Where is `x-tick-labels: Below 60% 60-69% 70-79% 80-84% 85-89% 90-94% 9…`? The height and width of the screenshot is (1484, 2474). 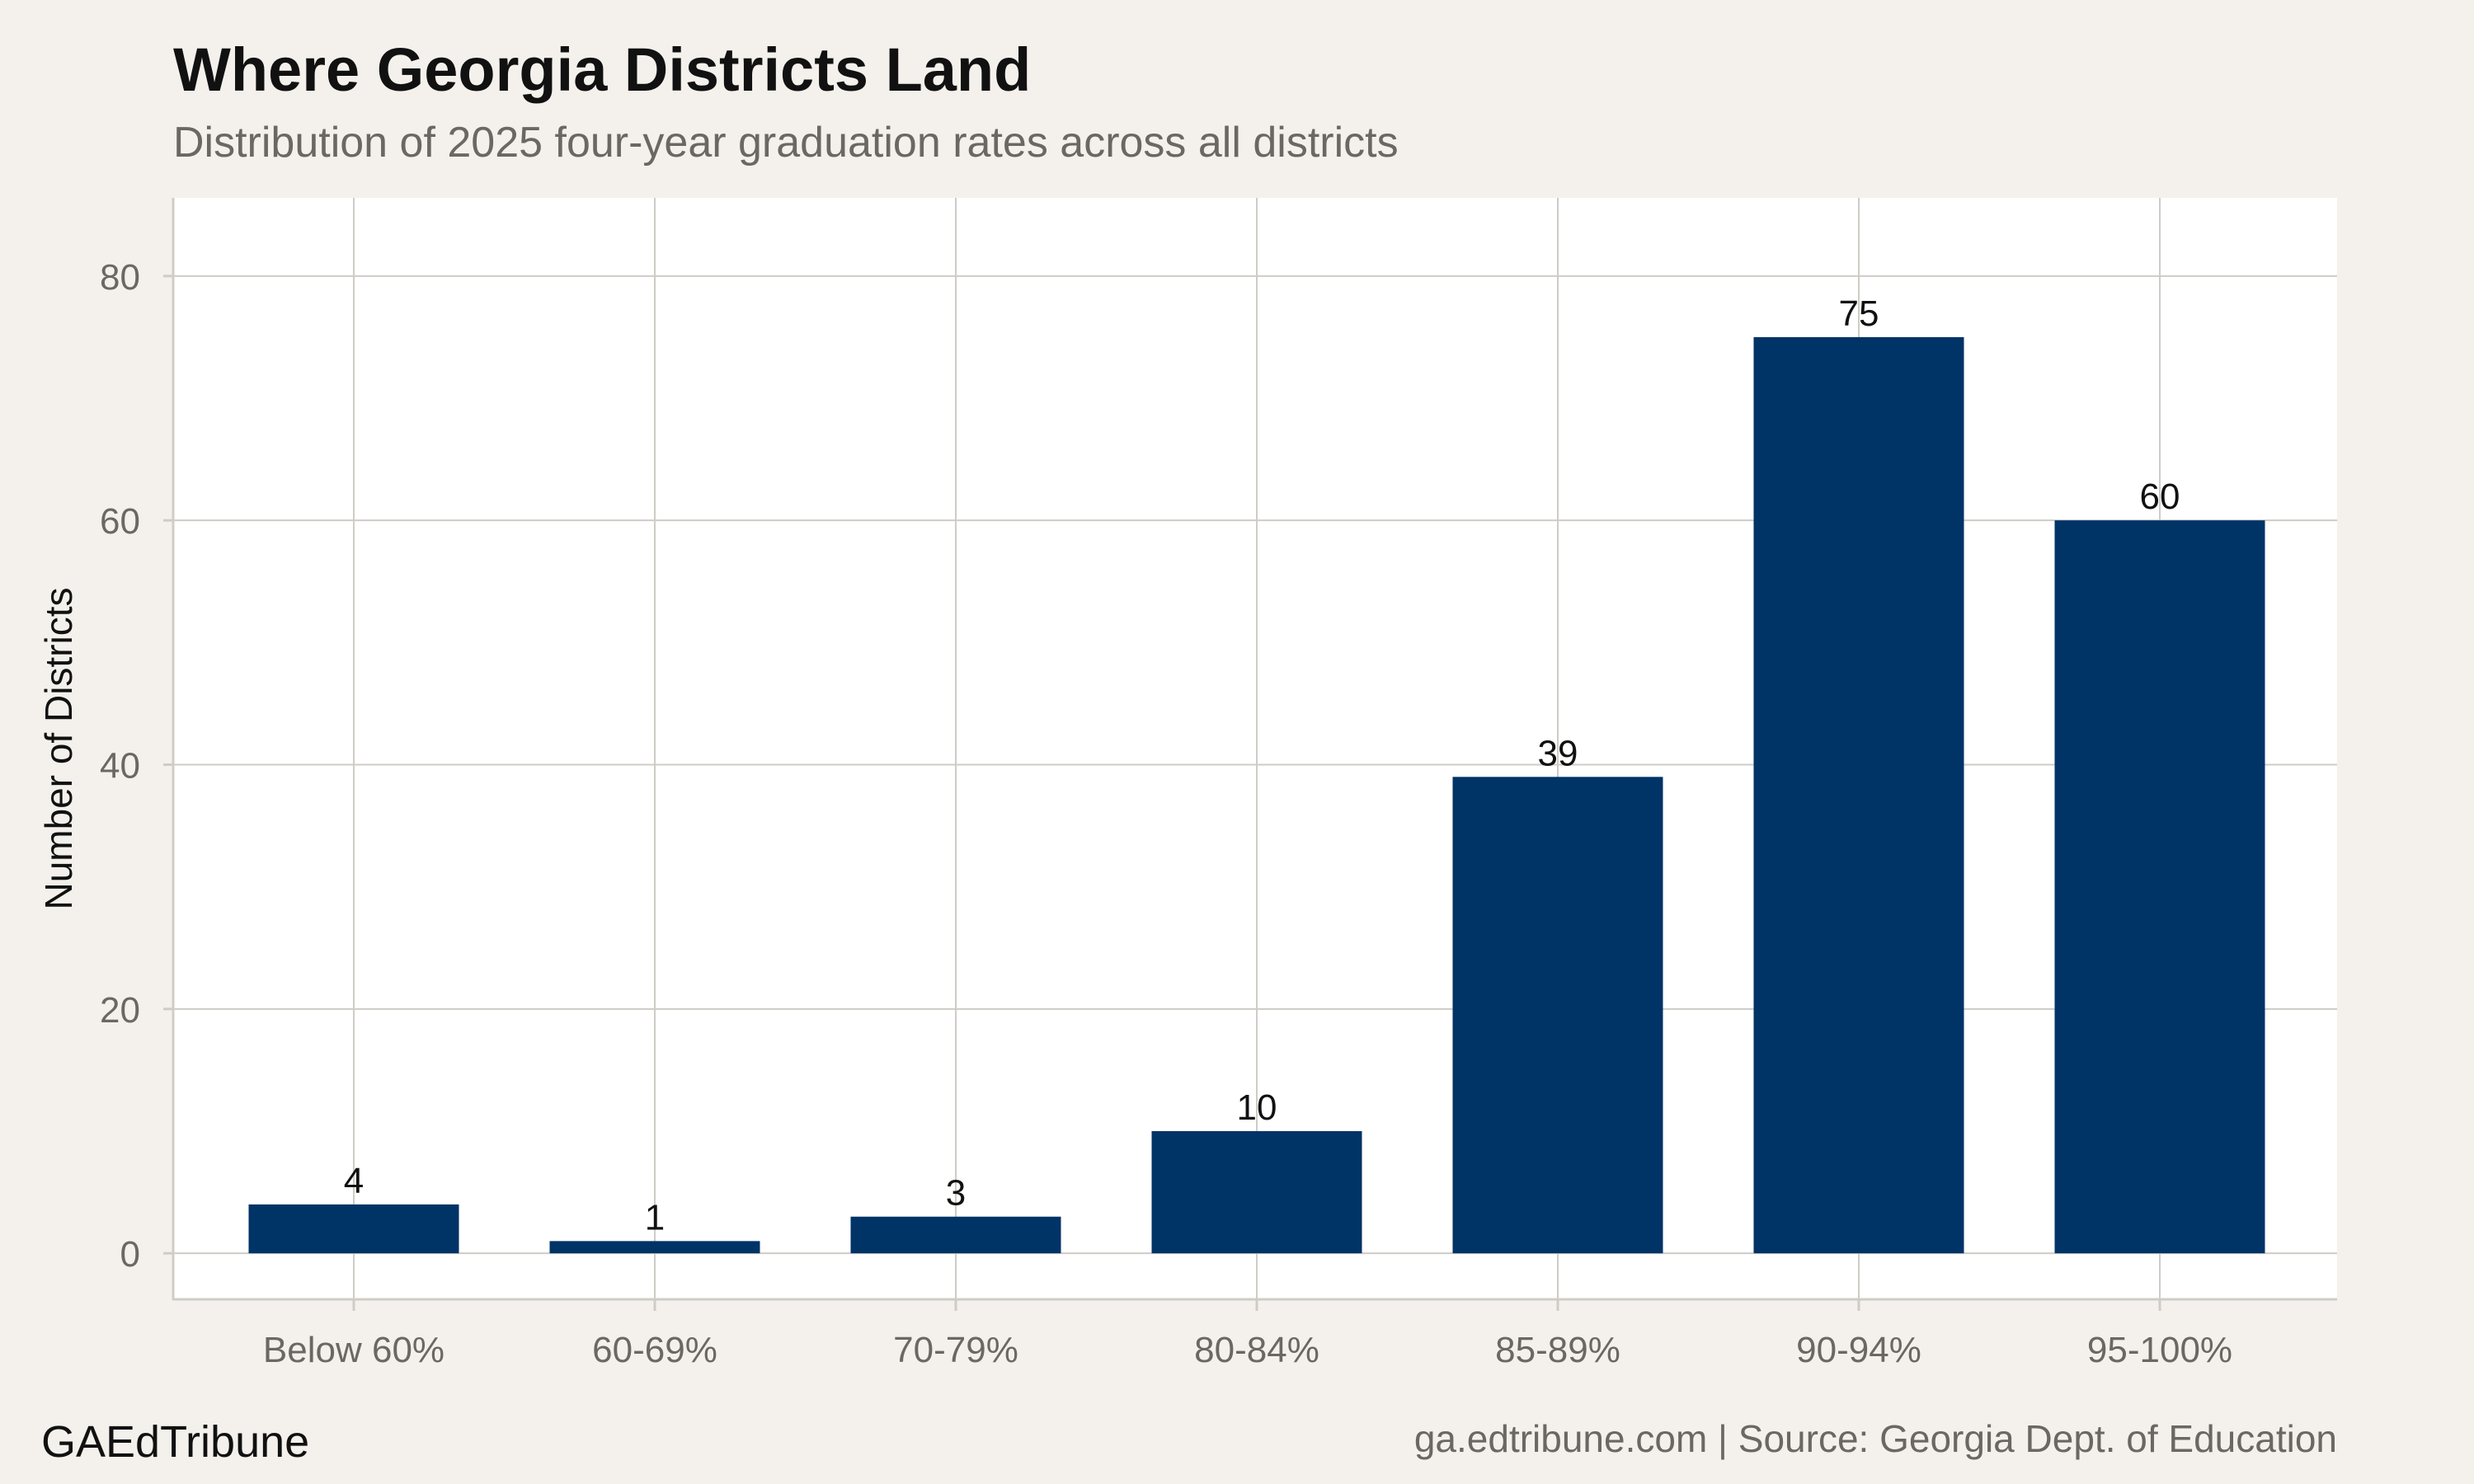
x-tick-labels: Below 60% 60-69% 70-79% 80-84% 85-89% 90-94% 9… is located at coordinates (1247, 1334).